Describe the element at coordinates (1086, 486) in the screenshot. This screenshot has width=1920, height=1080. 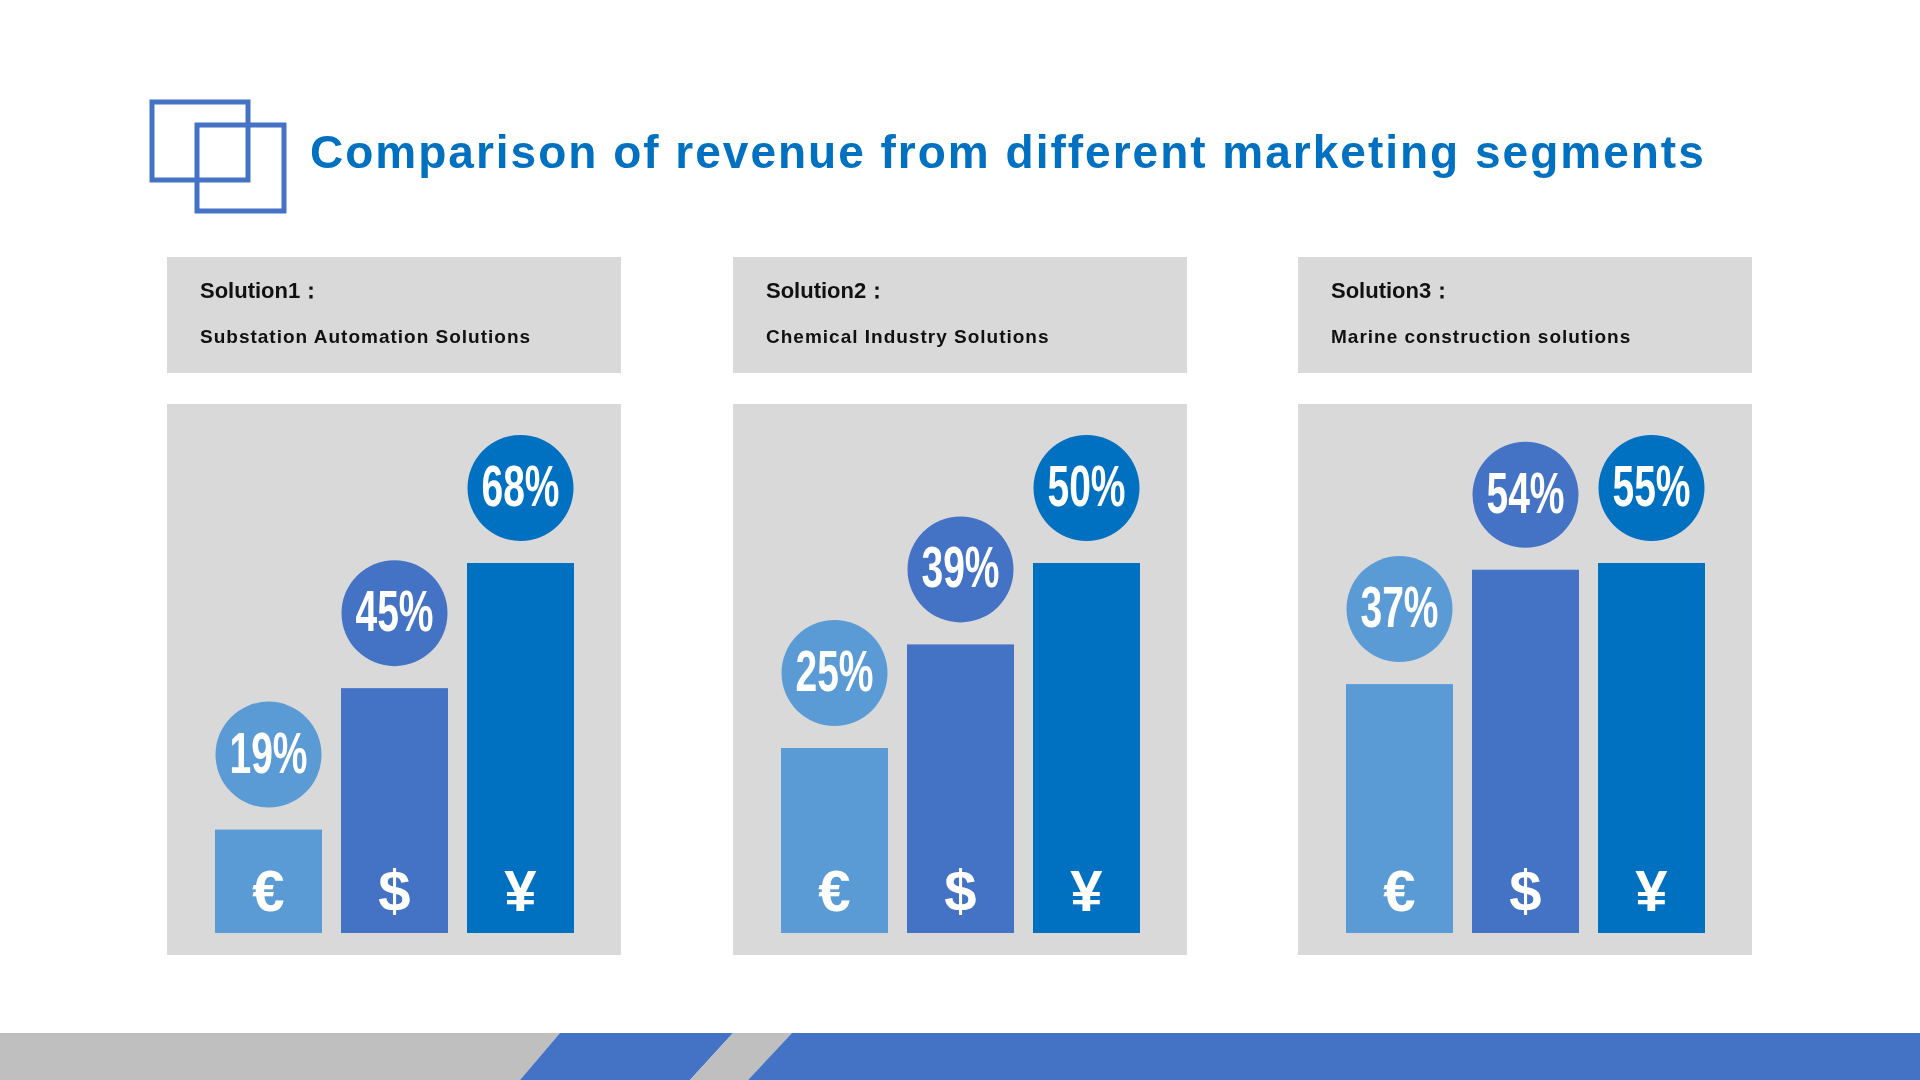
I see `data-label: 50%` at that location.